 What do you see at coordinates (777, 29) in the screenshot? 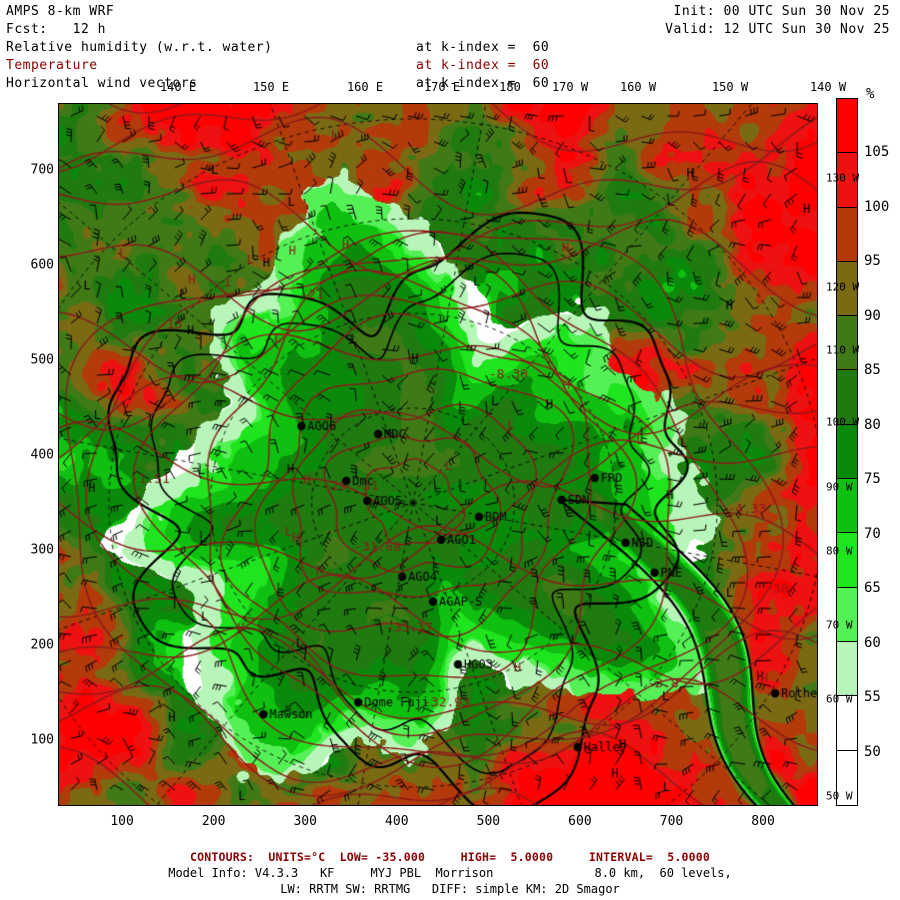
I see `valid-time-label: Valid: 12 UTC Sun 30 Nov 25` at bounding box center [777, 29].